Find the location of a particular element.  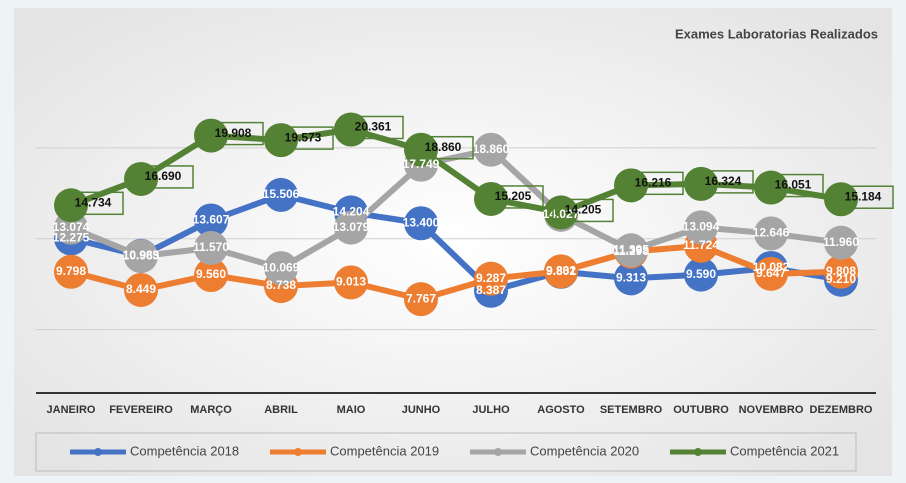

legend-box is located at coordinates (446, 452).